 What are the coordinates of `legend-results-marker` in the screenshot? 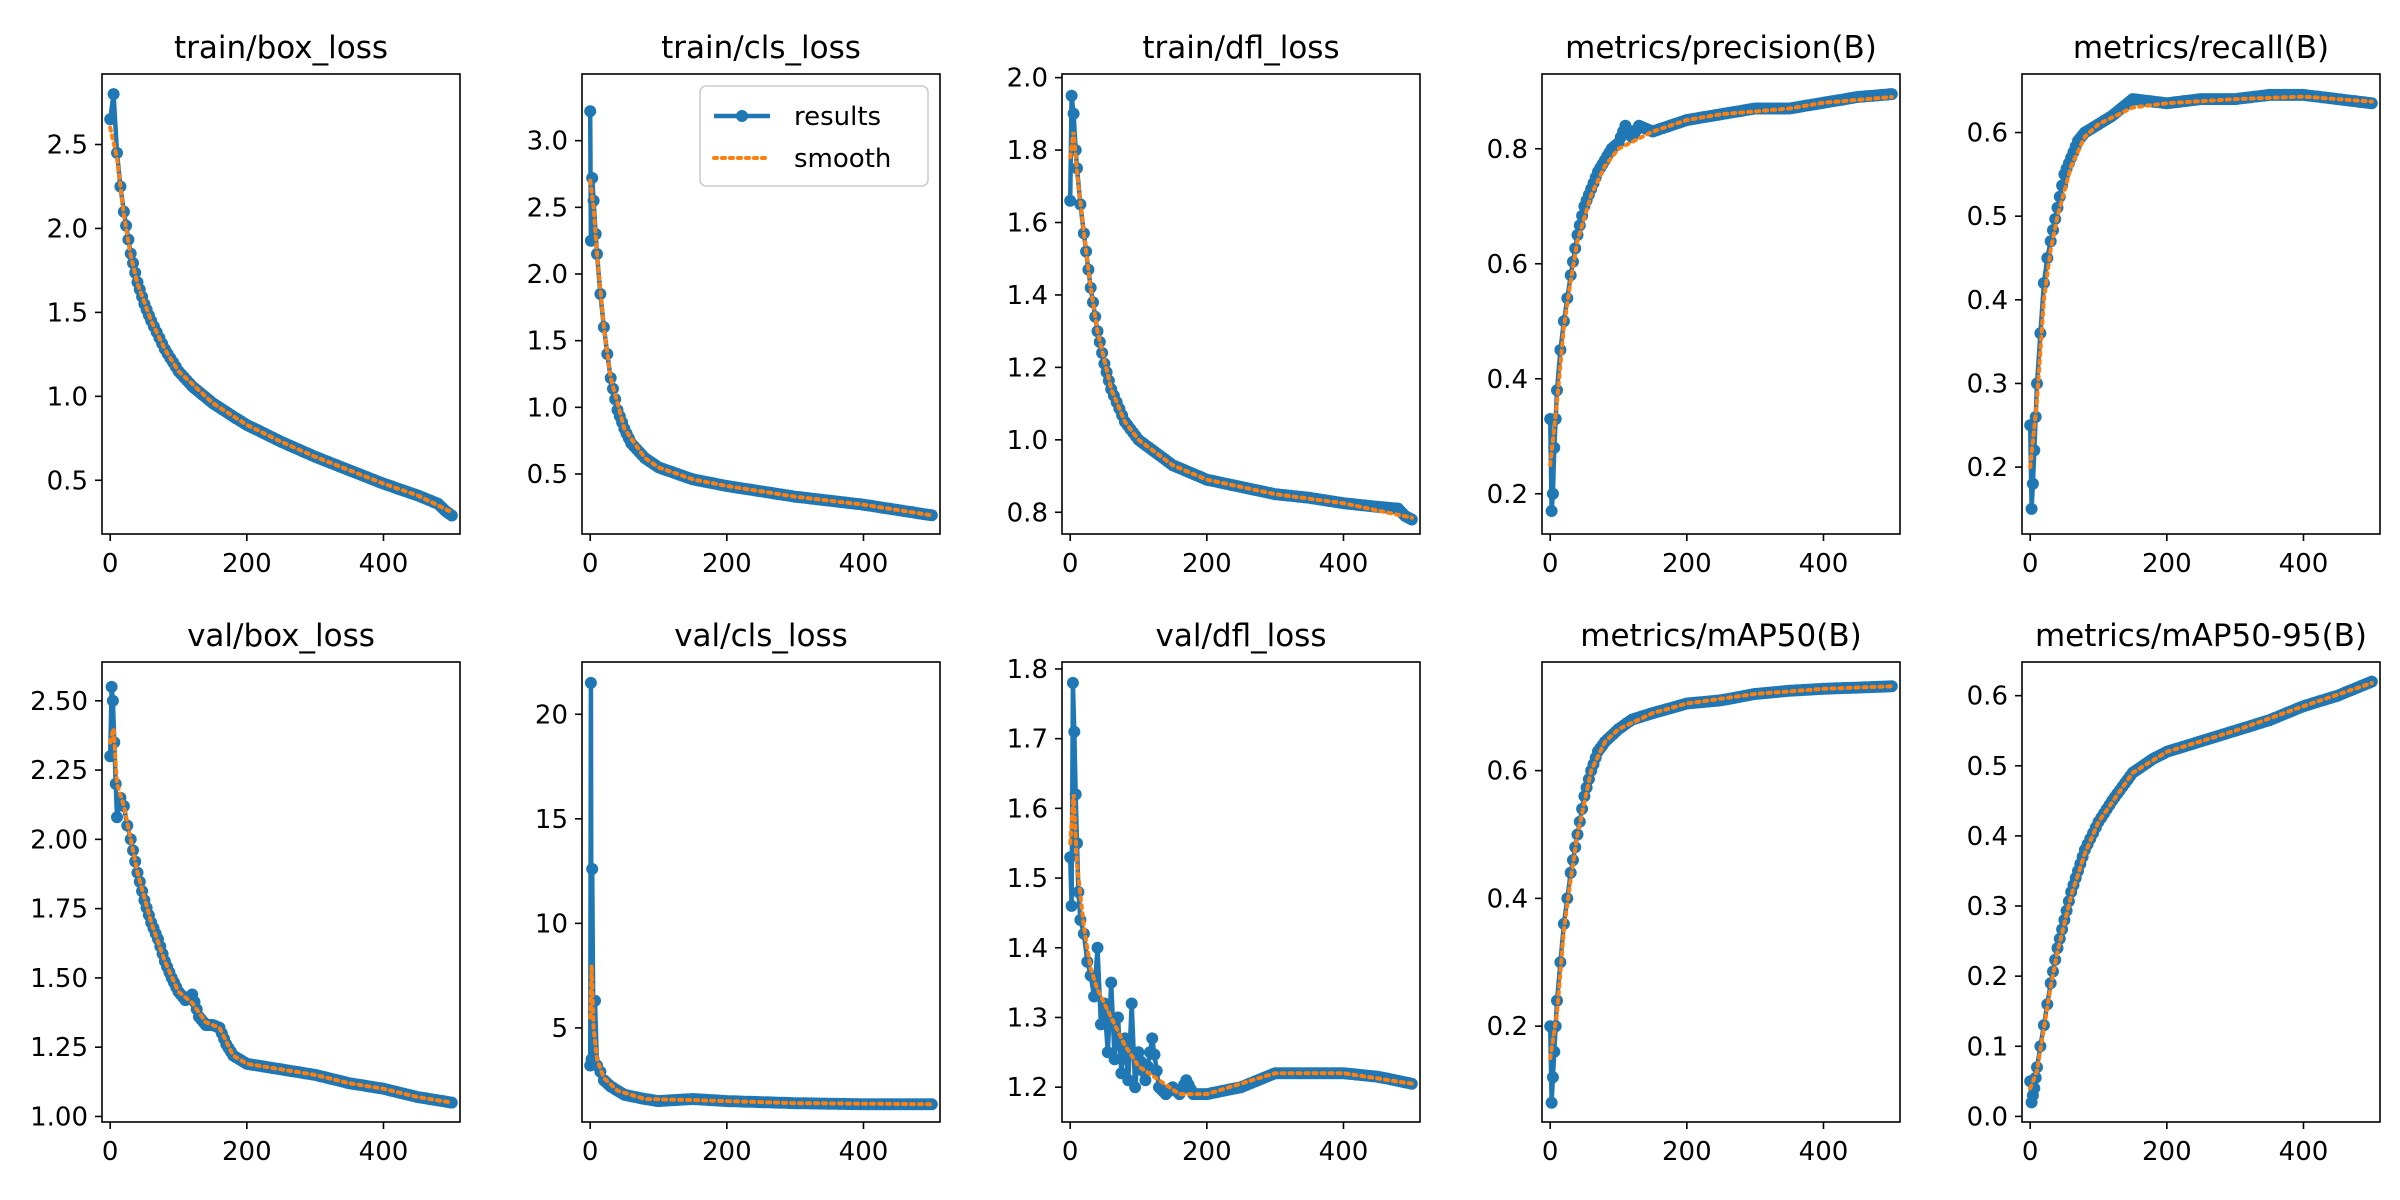 It's located at (742, 116).